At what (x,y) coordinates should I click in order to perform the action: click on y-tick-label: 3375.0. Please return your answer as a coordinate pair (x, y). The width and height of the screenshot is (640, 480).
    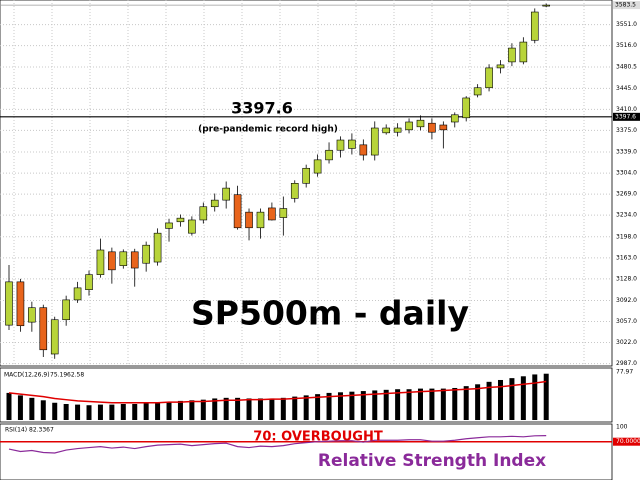
    Looking at the image, I should click on (626, 130).